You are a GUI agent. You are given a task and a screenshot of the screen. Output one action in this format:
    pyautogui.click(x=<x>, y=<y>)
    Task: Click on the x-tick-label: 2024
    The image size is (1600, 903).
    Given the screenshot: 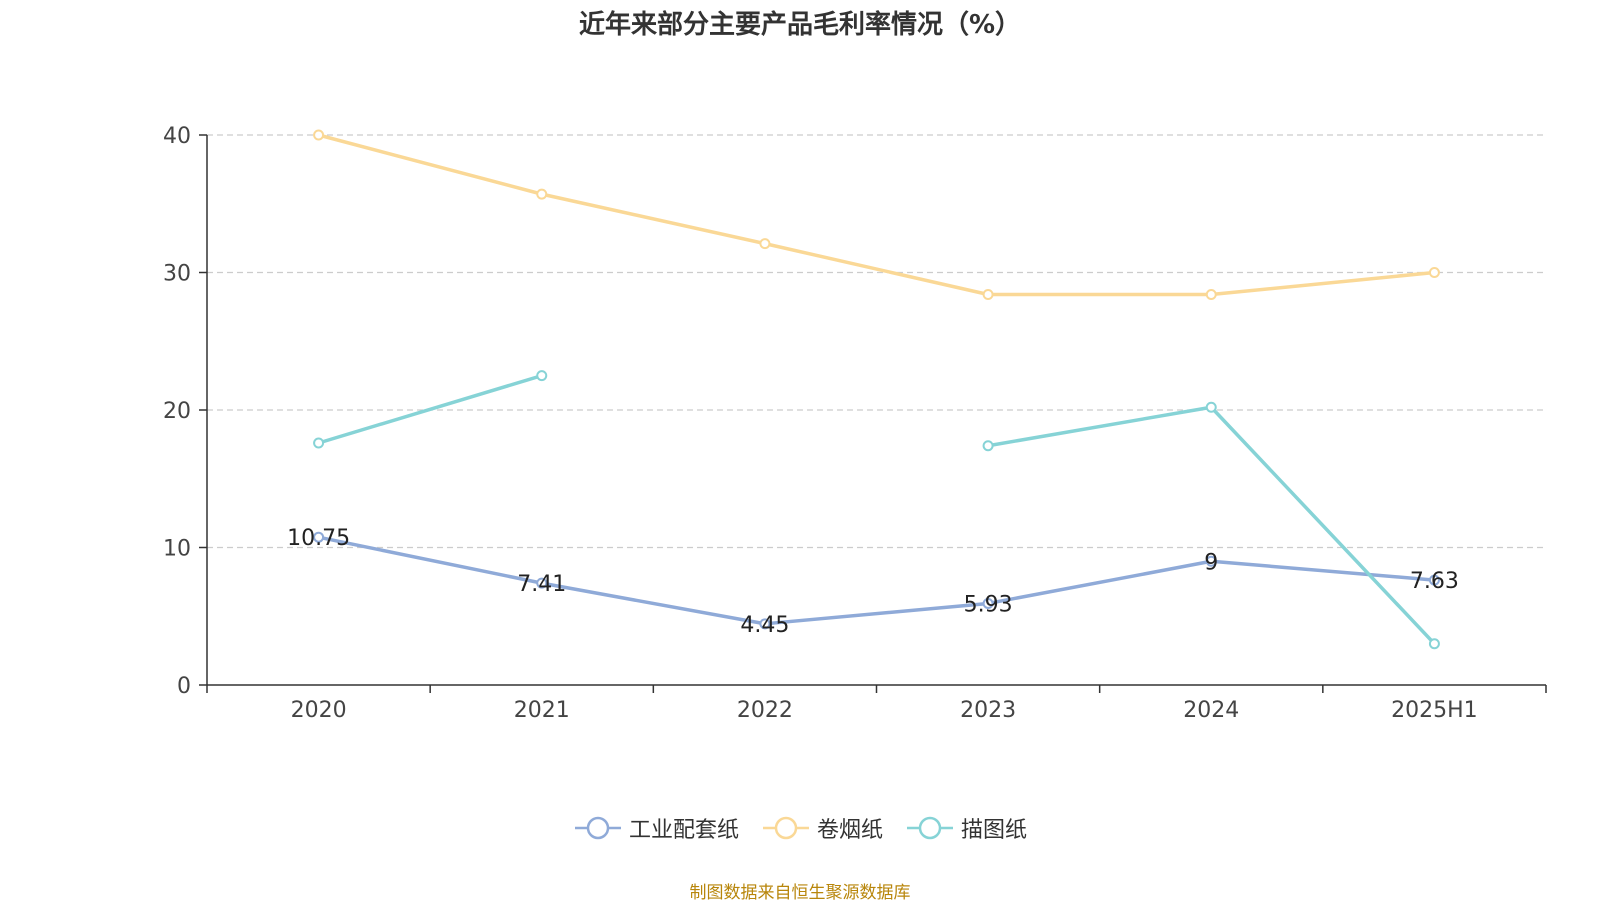 What is the action you would take?
    pyautogui.click(x=1211, y=710)
    